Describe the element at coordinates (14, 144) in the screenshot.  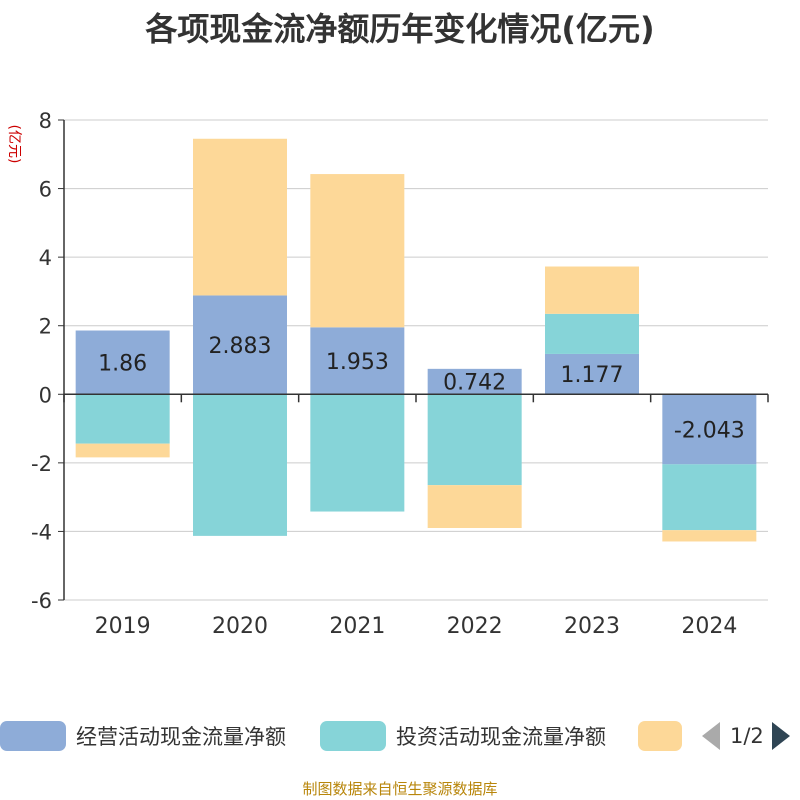
I see `y-axis-label: (亿元)` at that location.